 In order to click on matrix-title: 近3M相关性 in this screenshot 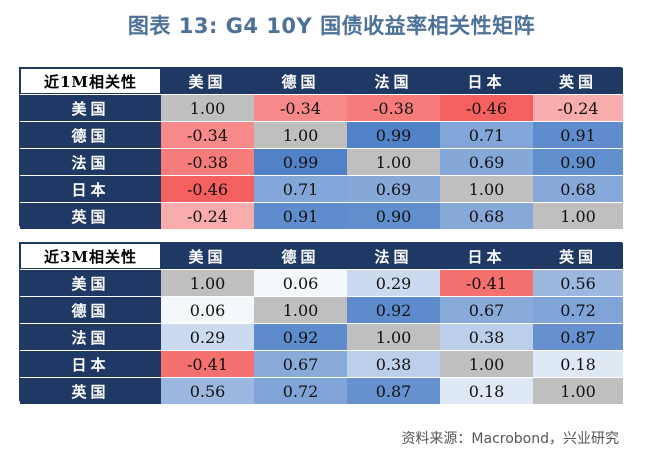, I will do `click(90, 256)`.